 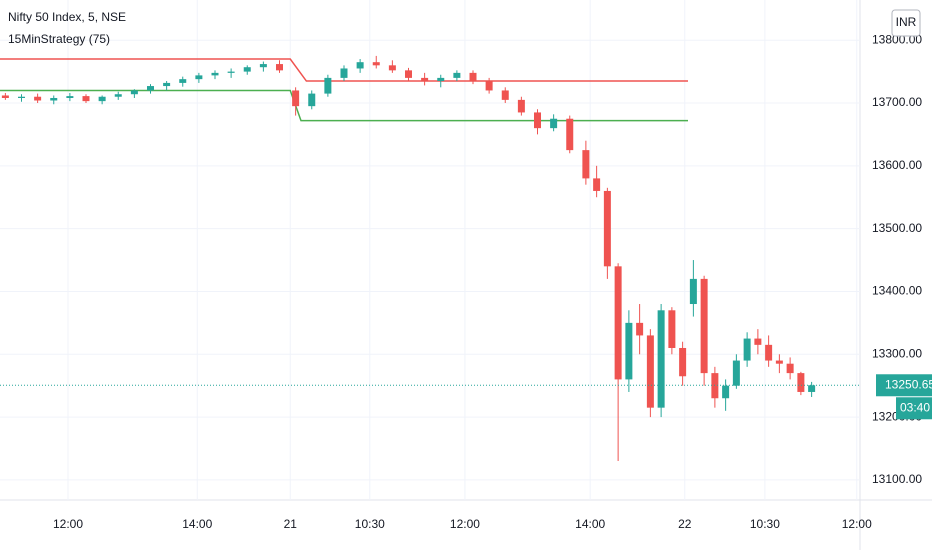 I want to click on x-tick-label: 22, so click(x=685, y=524).